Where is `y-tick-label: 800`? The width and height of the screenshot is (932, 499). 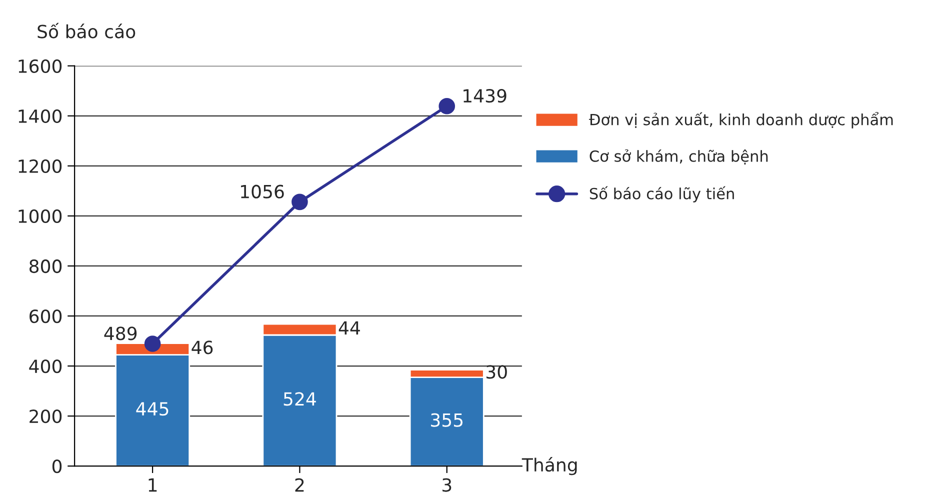
y-tick-label: 800 is located at coordinates (46, 266).